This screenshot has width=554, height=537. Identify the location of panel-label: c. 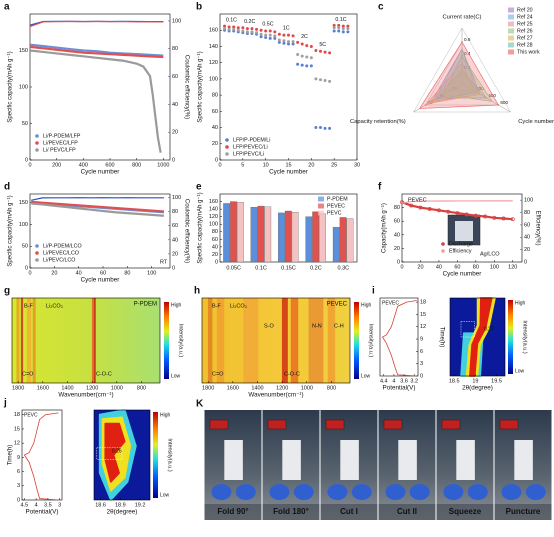
(381, 7).